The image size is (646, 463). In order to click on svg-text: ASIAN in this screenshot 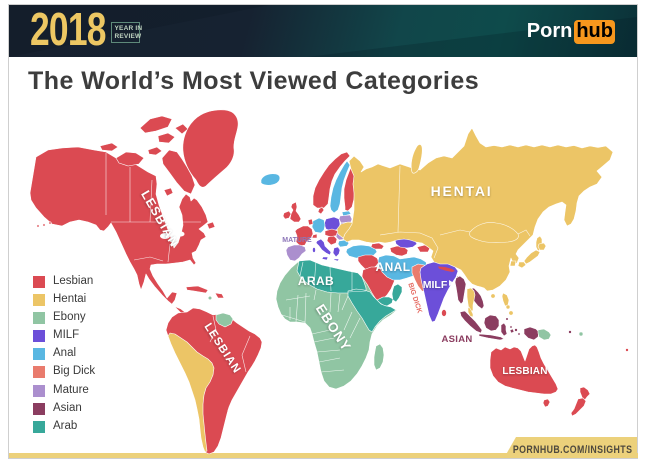, I will do `click(456, 339)`.